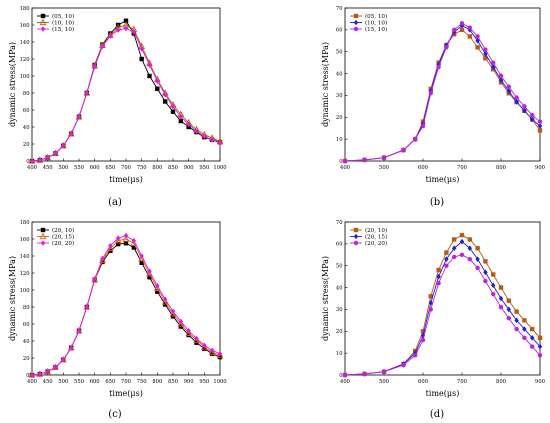 The height and width of the screenshot is (423, 550). I want to click on panel-caption: (c), so click(115, 414).